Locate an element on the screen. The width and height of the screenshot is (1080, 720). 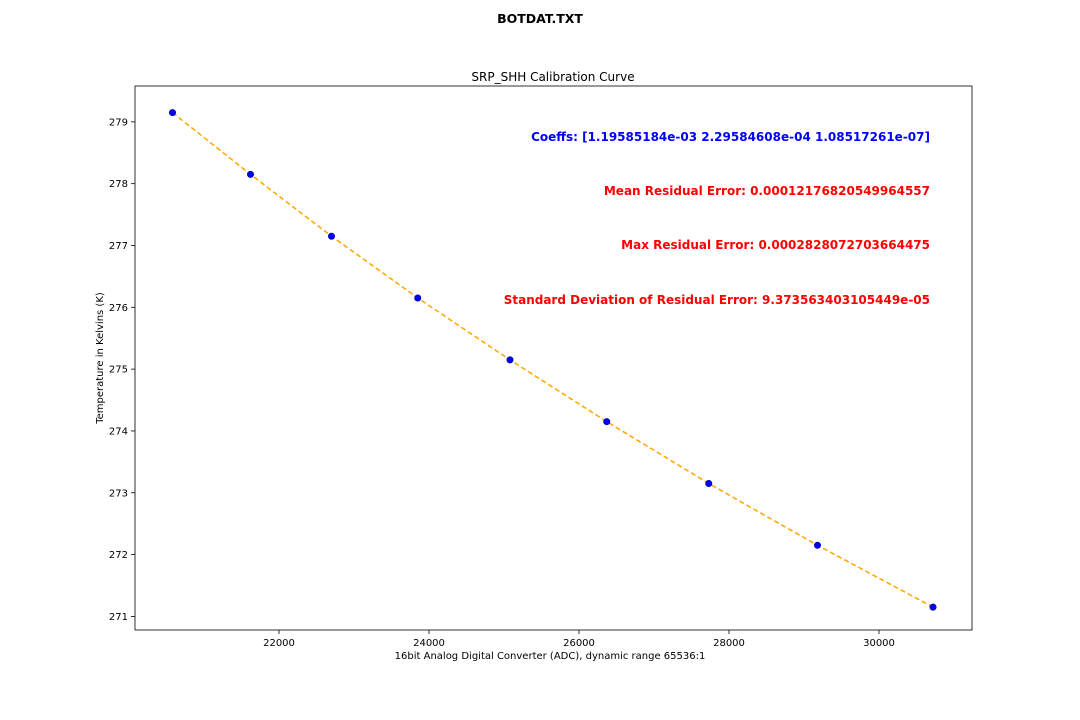
x-tick-label-2: 26000 is located at coordinates (579, 643).